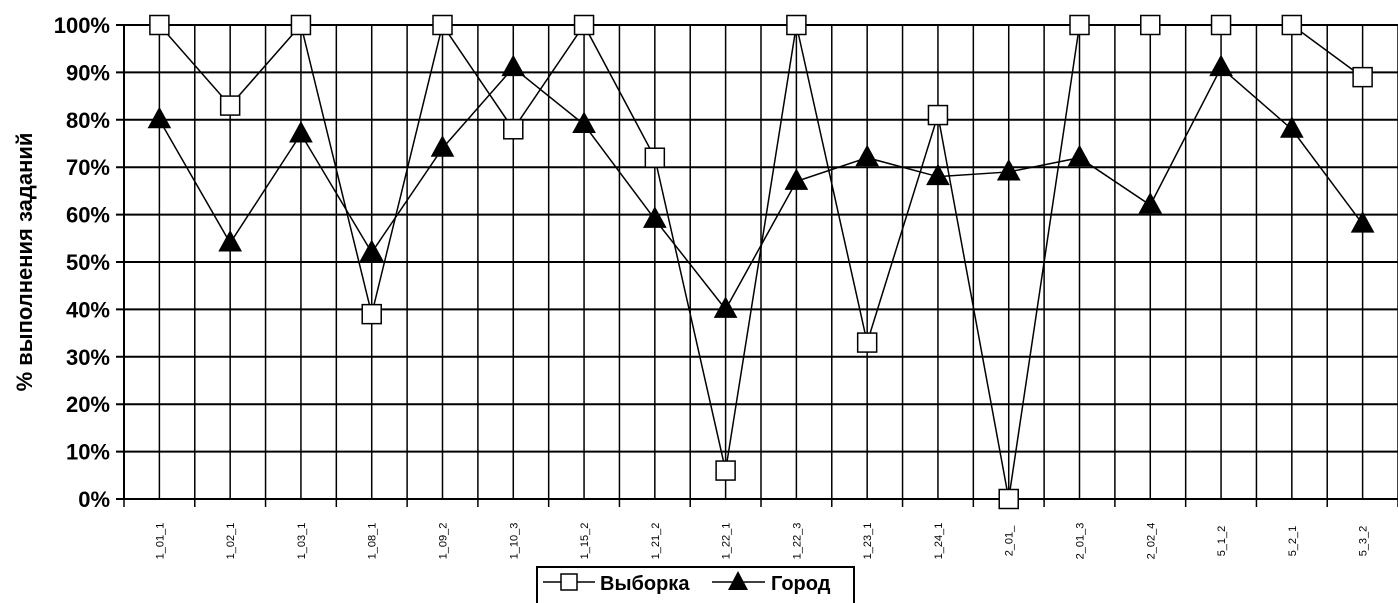  I want to click on x-tick-label: 1_21_2, so click(656, 541).